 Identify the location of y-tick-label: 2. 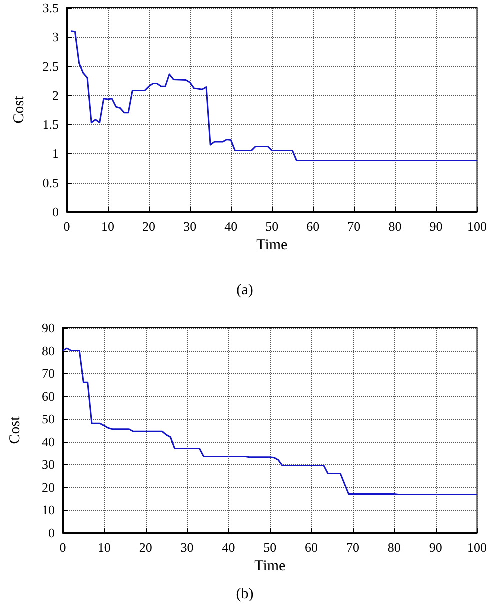
(55, 95).